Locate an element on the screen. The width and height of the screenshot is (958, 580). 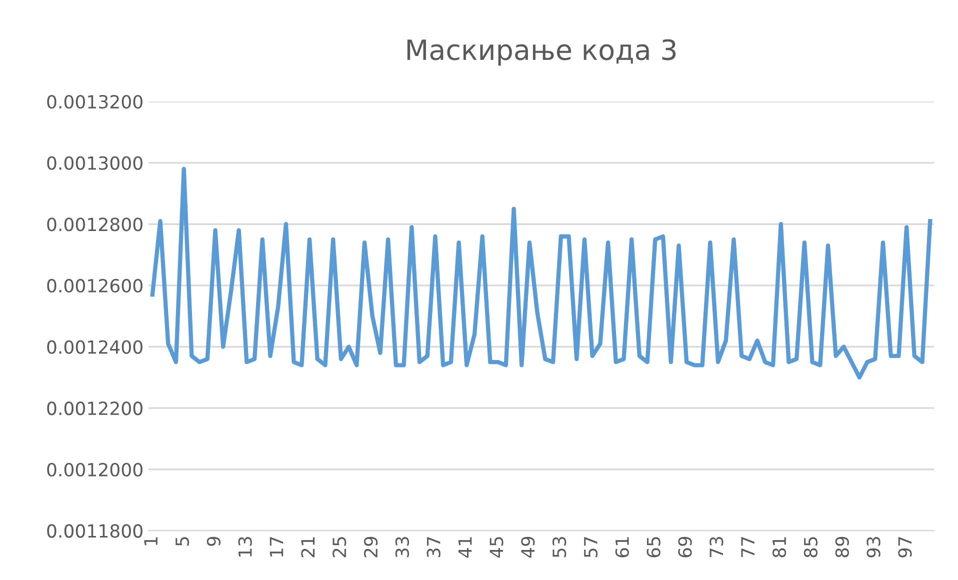
y-tick-label: 0.0012000 is located at coordinates (94, 469).